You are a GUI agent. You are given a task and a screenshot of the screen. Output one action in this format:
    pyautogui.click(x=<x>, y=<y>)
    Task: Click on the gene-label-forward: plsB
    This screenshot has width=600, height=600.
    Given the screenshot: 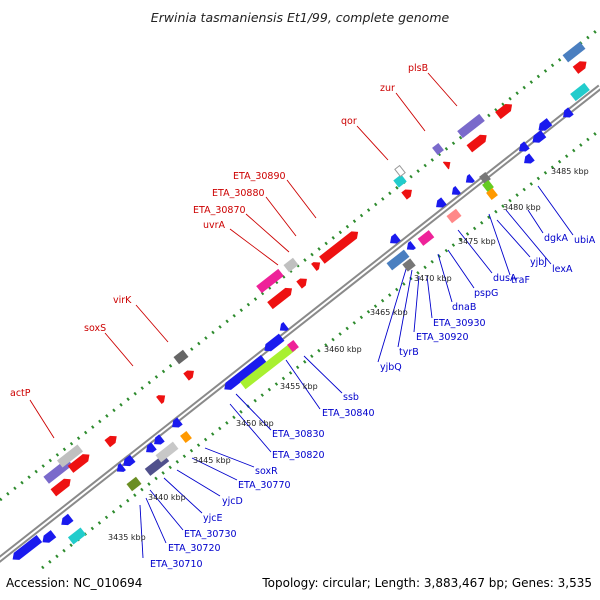 What is the action you would take?
    pyautogui.click(x=418, y=68)
    